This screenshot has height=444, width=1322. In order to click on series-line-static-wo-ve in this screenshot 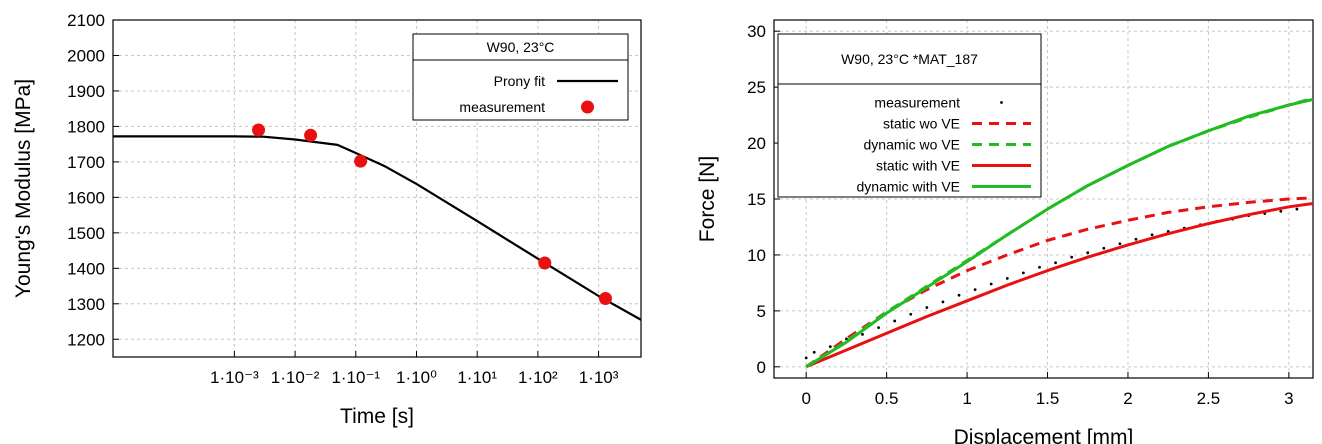, I will do `click(1059, 282)`.